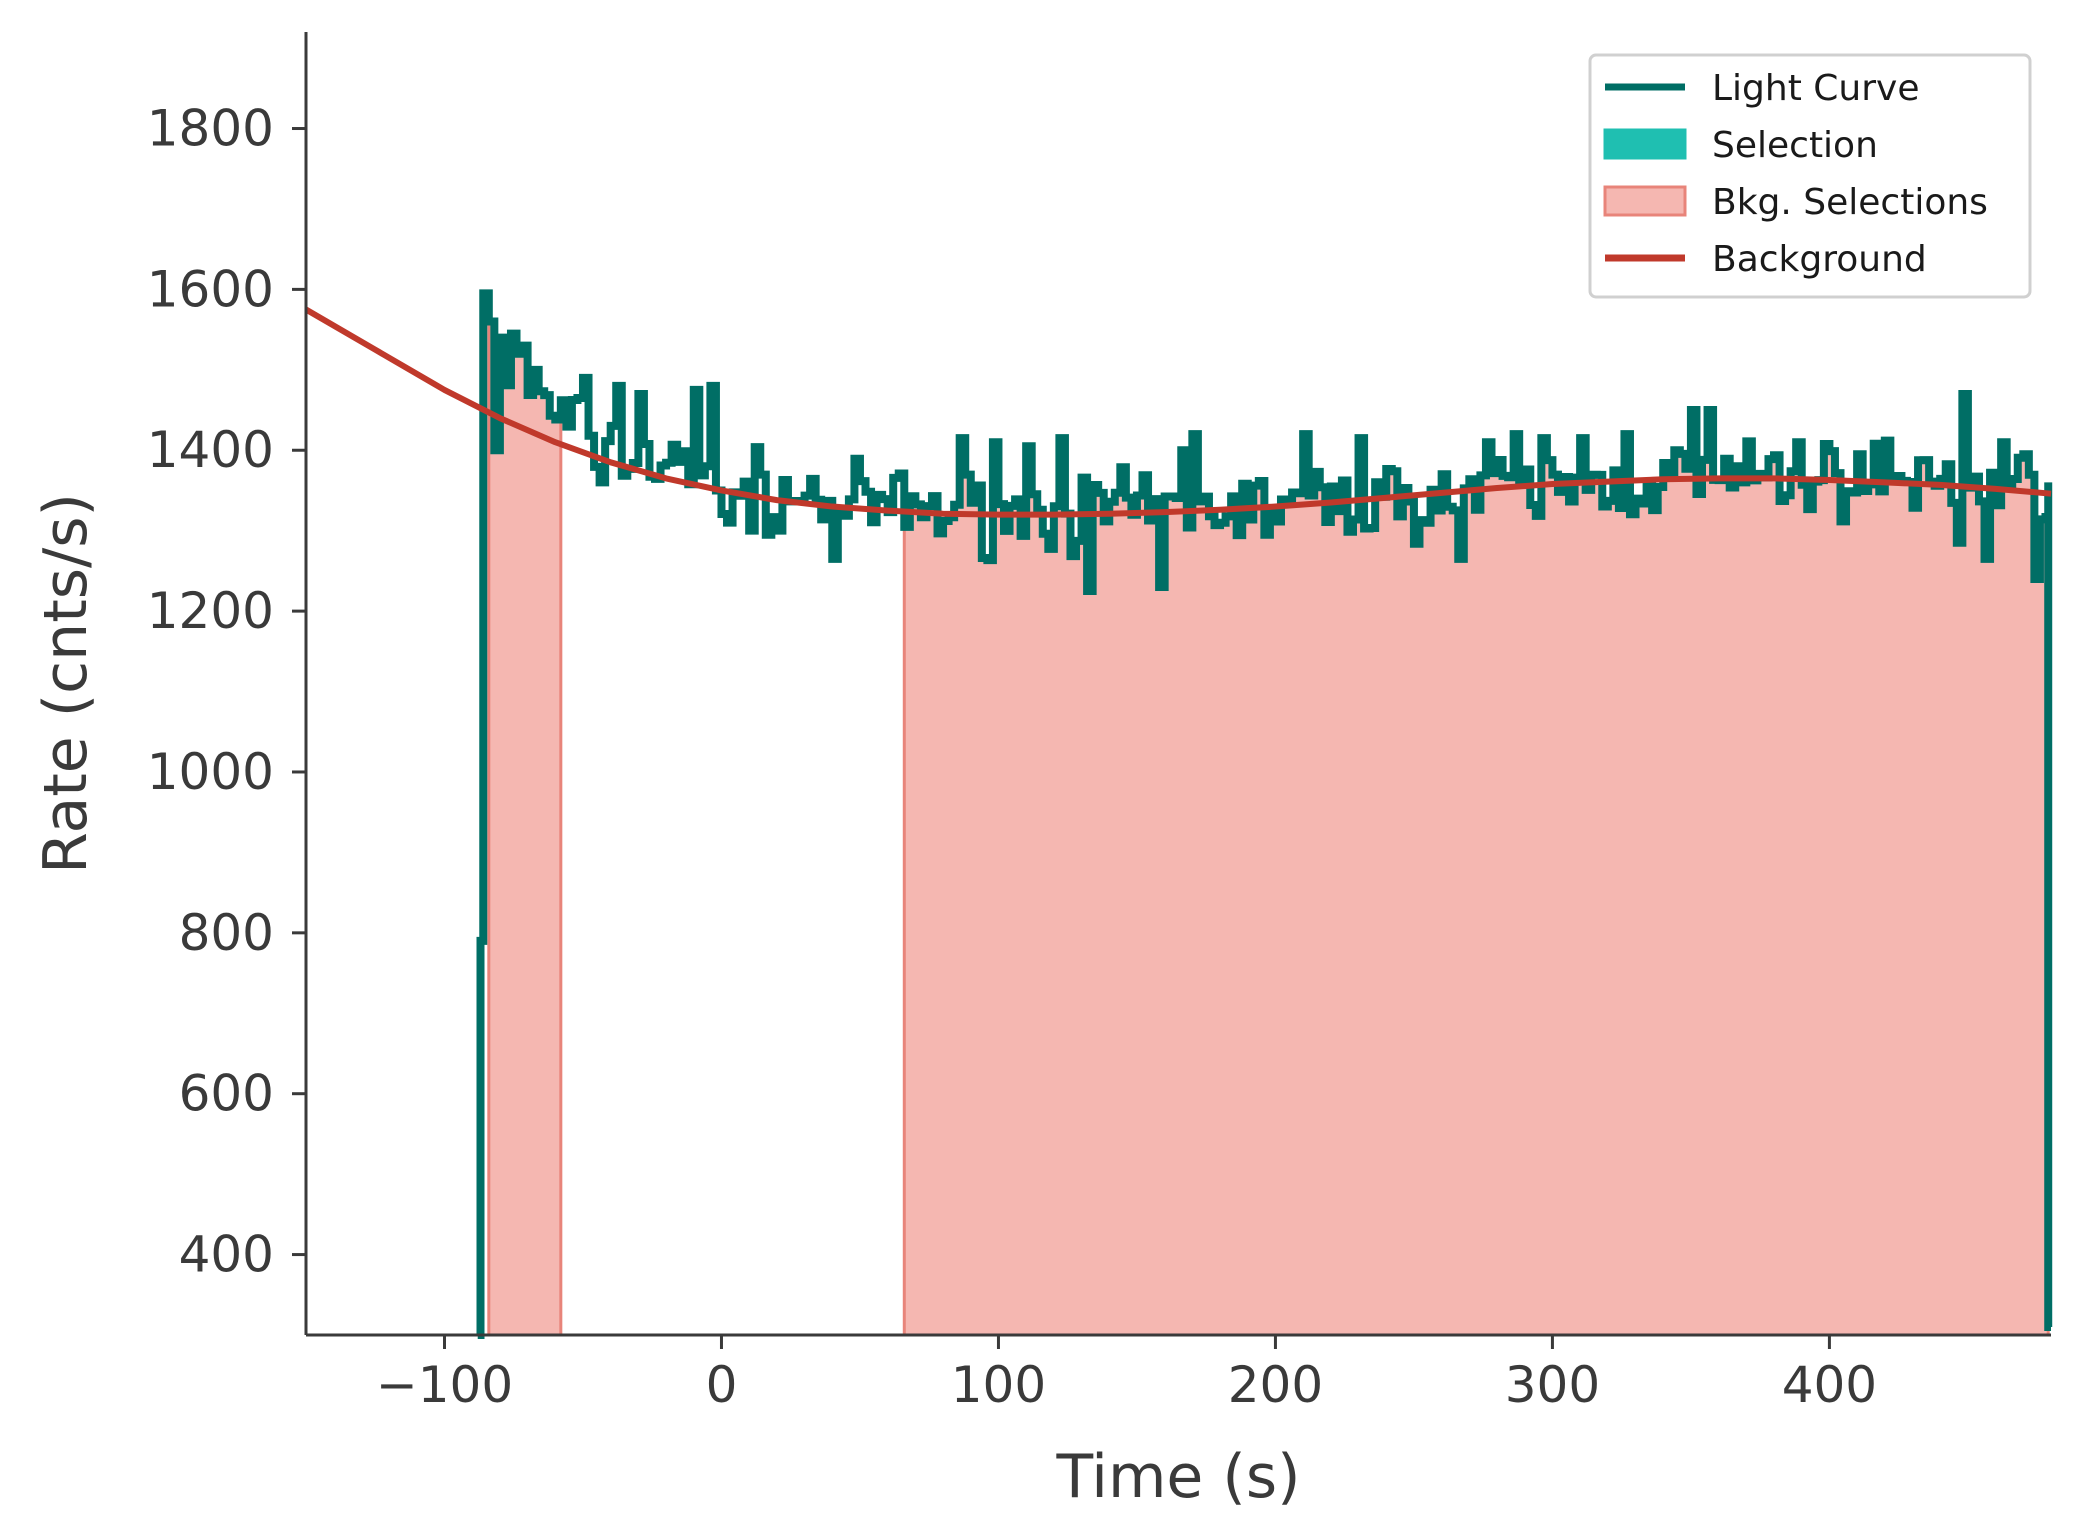 Image resolution: width=2073 pixels, height=1540 pixels. I want to click on y-tick-label: 1200, so click(210, 611).